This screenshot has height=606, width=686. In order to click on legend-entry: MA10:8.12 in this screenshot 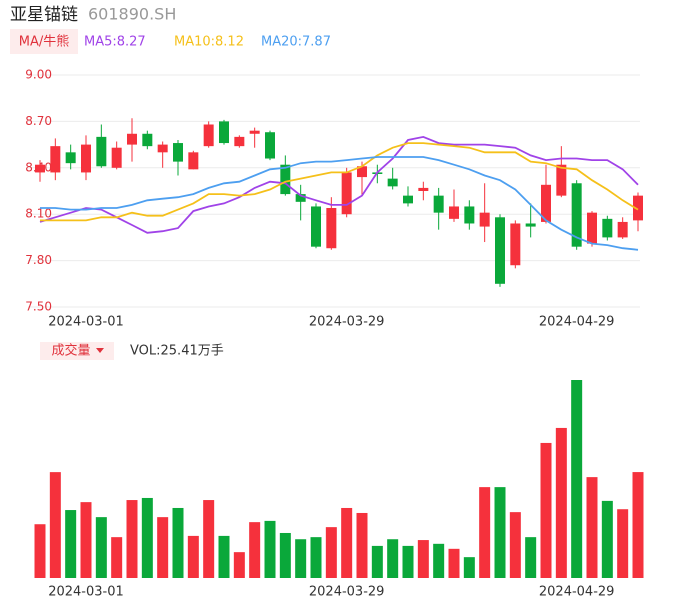, I will do `click(209, 42)`.